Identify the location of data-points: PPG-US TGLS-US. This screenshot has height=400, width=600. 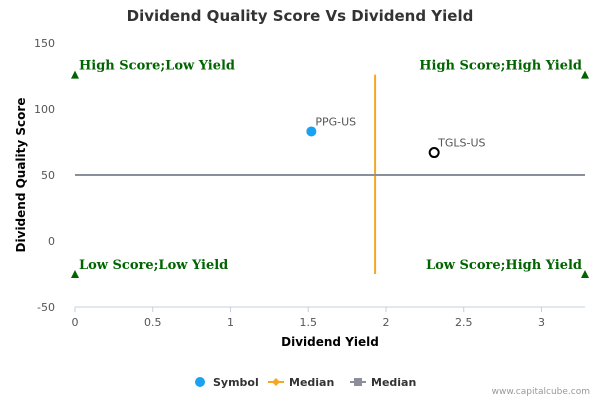
(396, 137).